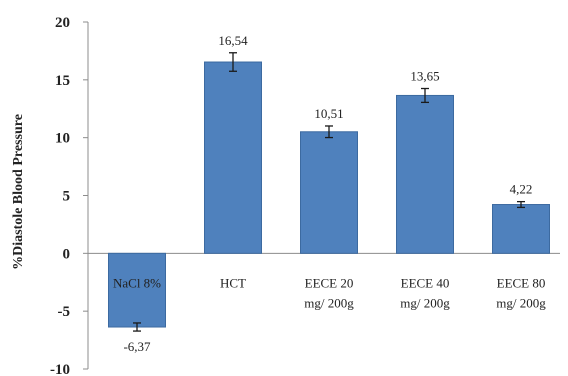  I want to click on y-tick-label: 0, so click(67, 254).